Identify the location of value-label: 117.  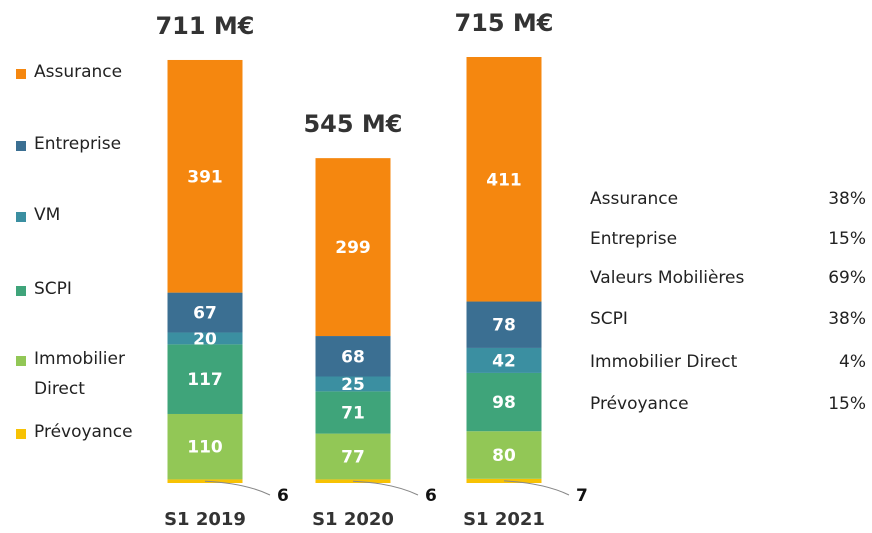
(205, 380).